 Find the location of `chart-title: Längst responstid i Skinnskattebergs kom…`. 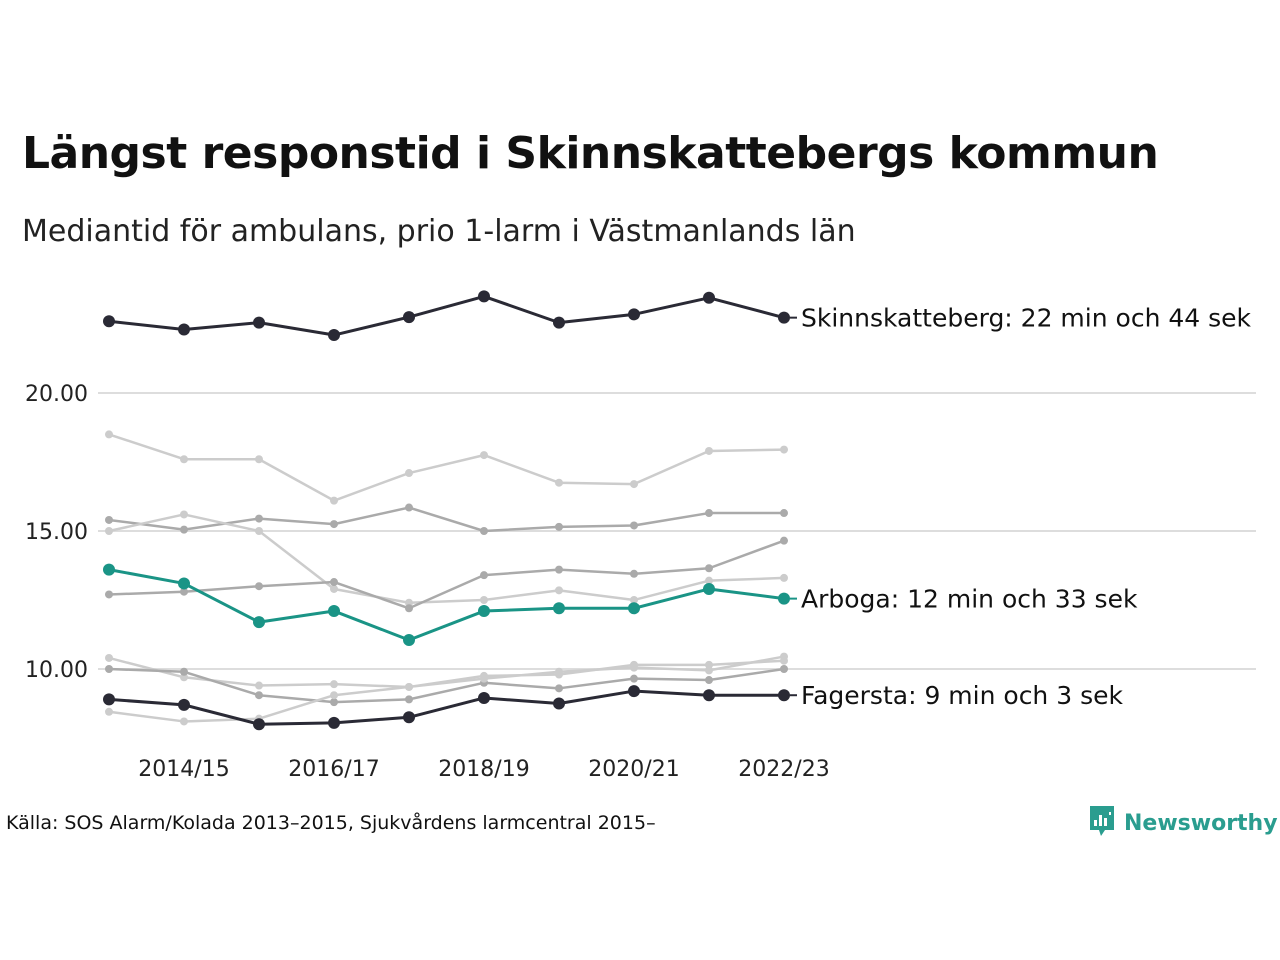

chart-title: Längst responstid i Skinnskattebergs kom… is located at coordinates (590, 153).